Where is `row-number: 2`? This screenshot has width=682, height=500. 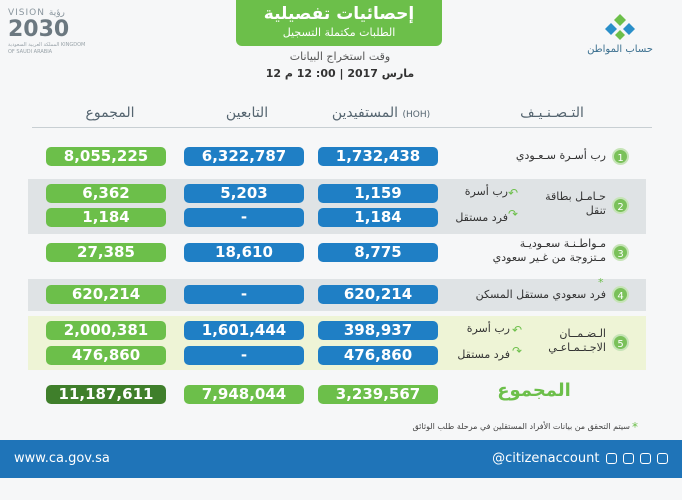 row-number: 2 is located at coordinates (620, 205).